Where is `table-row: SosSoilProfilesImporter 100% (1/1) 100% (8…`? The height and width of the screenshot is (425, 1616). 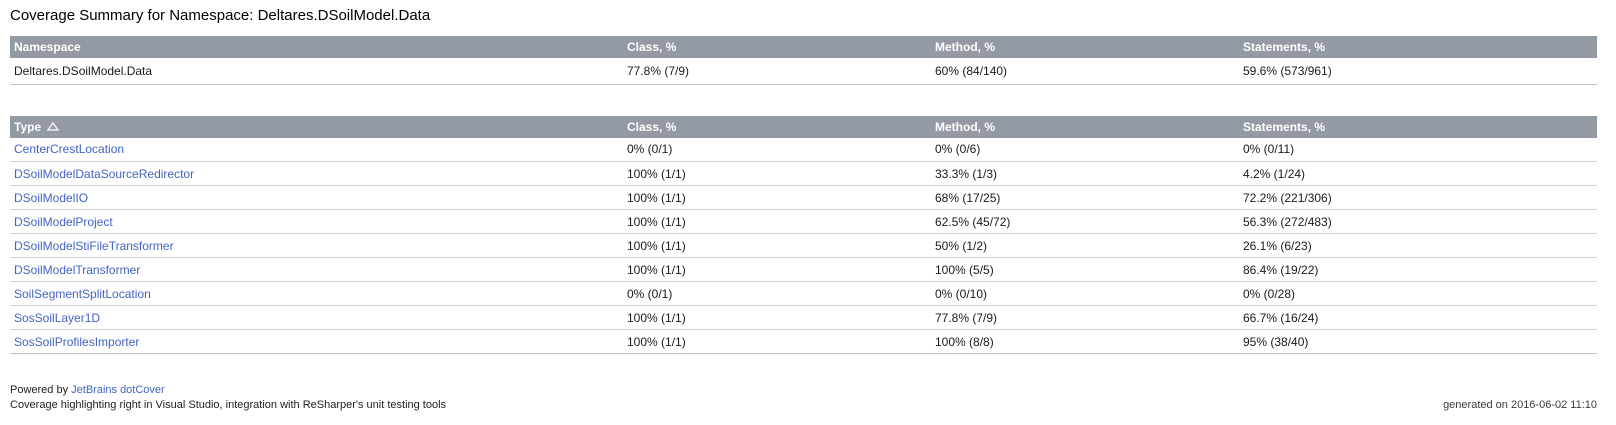 table-row: SosSoilProfilesImporter 100% (1/1) 100% (8… is located at coordinates (803, 341).